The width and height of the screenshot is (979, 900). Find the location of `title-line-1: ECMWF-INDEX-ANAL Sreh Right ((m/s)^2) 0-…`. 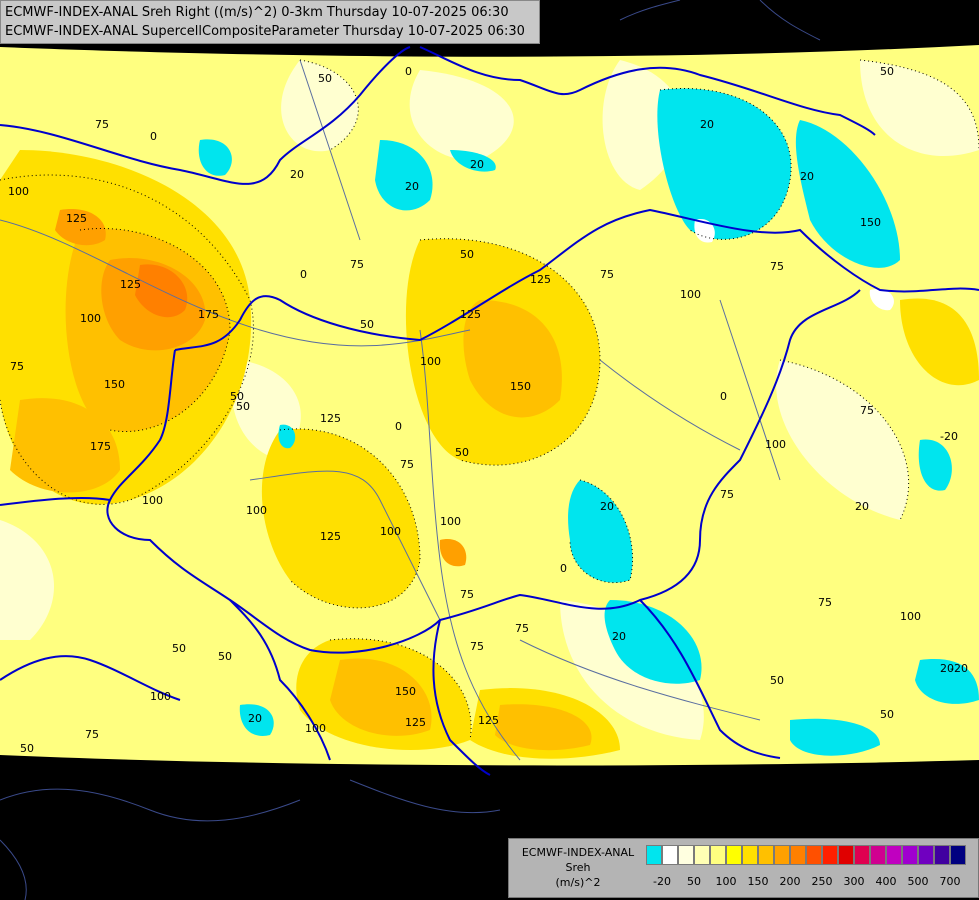

title-line-1: ECMWF-INDEX-ANAL Sreh Right ((m/s)^2) 0-… is located at coordinates (257, 12).